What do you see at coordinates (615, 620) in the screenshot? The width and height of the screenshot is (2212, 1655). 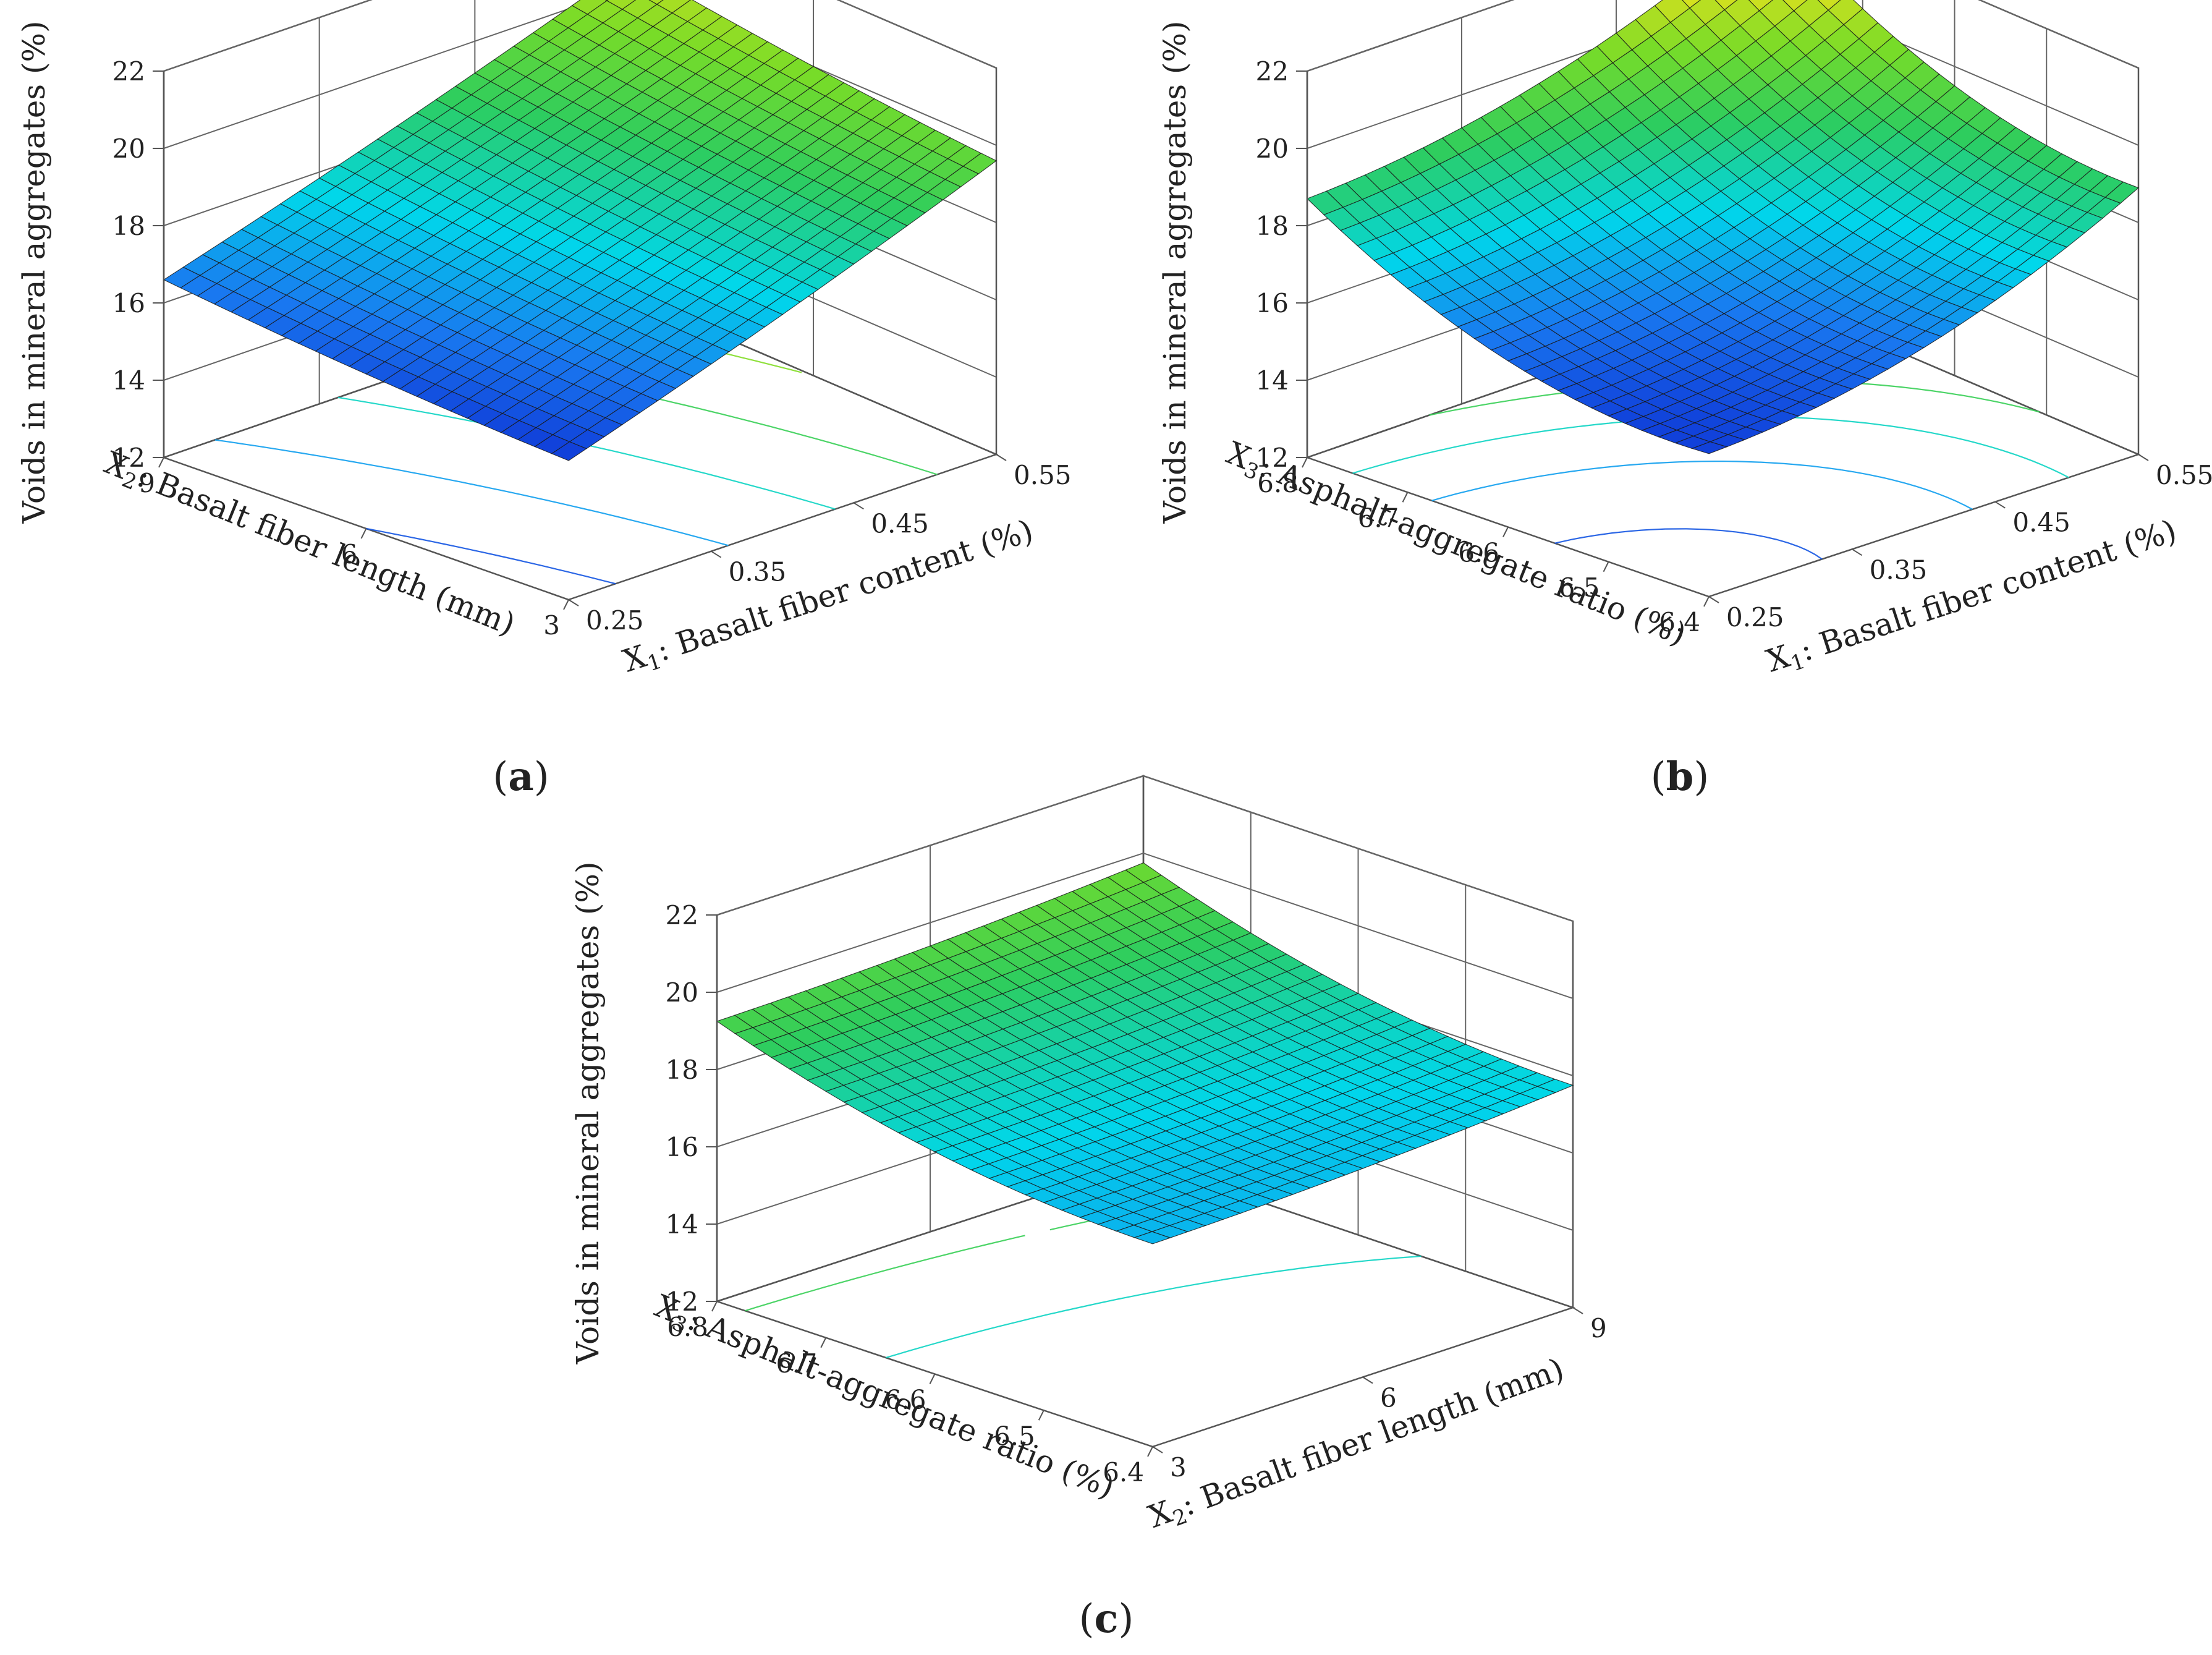 I see `panel-a-x-tick-label: 0.25` at bounding box center [615, 620].